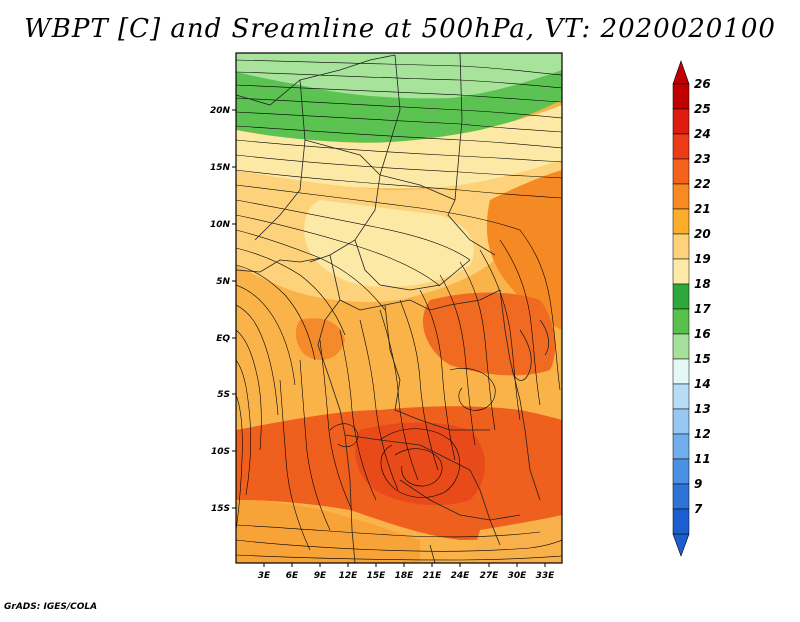  Describe the element at coordinates (546, 576) in the screenshot. I see `lon-label: 33E` at that location.